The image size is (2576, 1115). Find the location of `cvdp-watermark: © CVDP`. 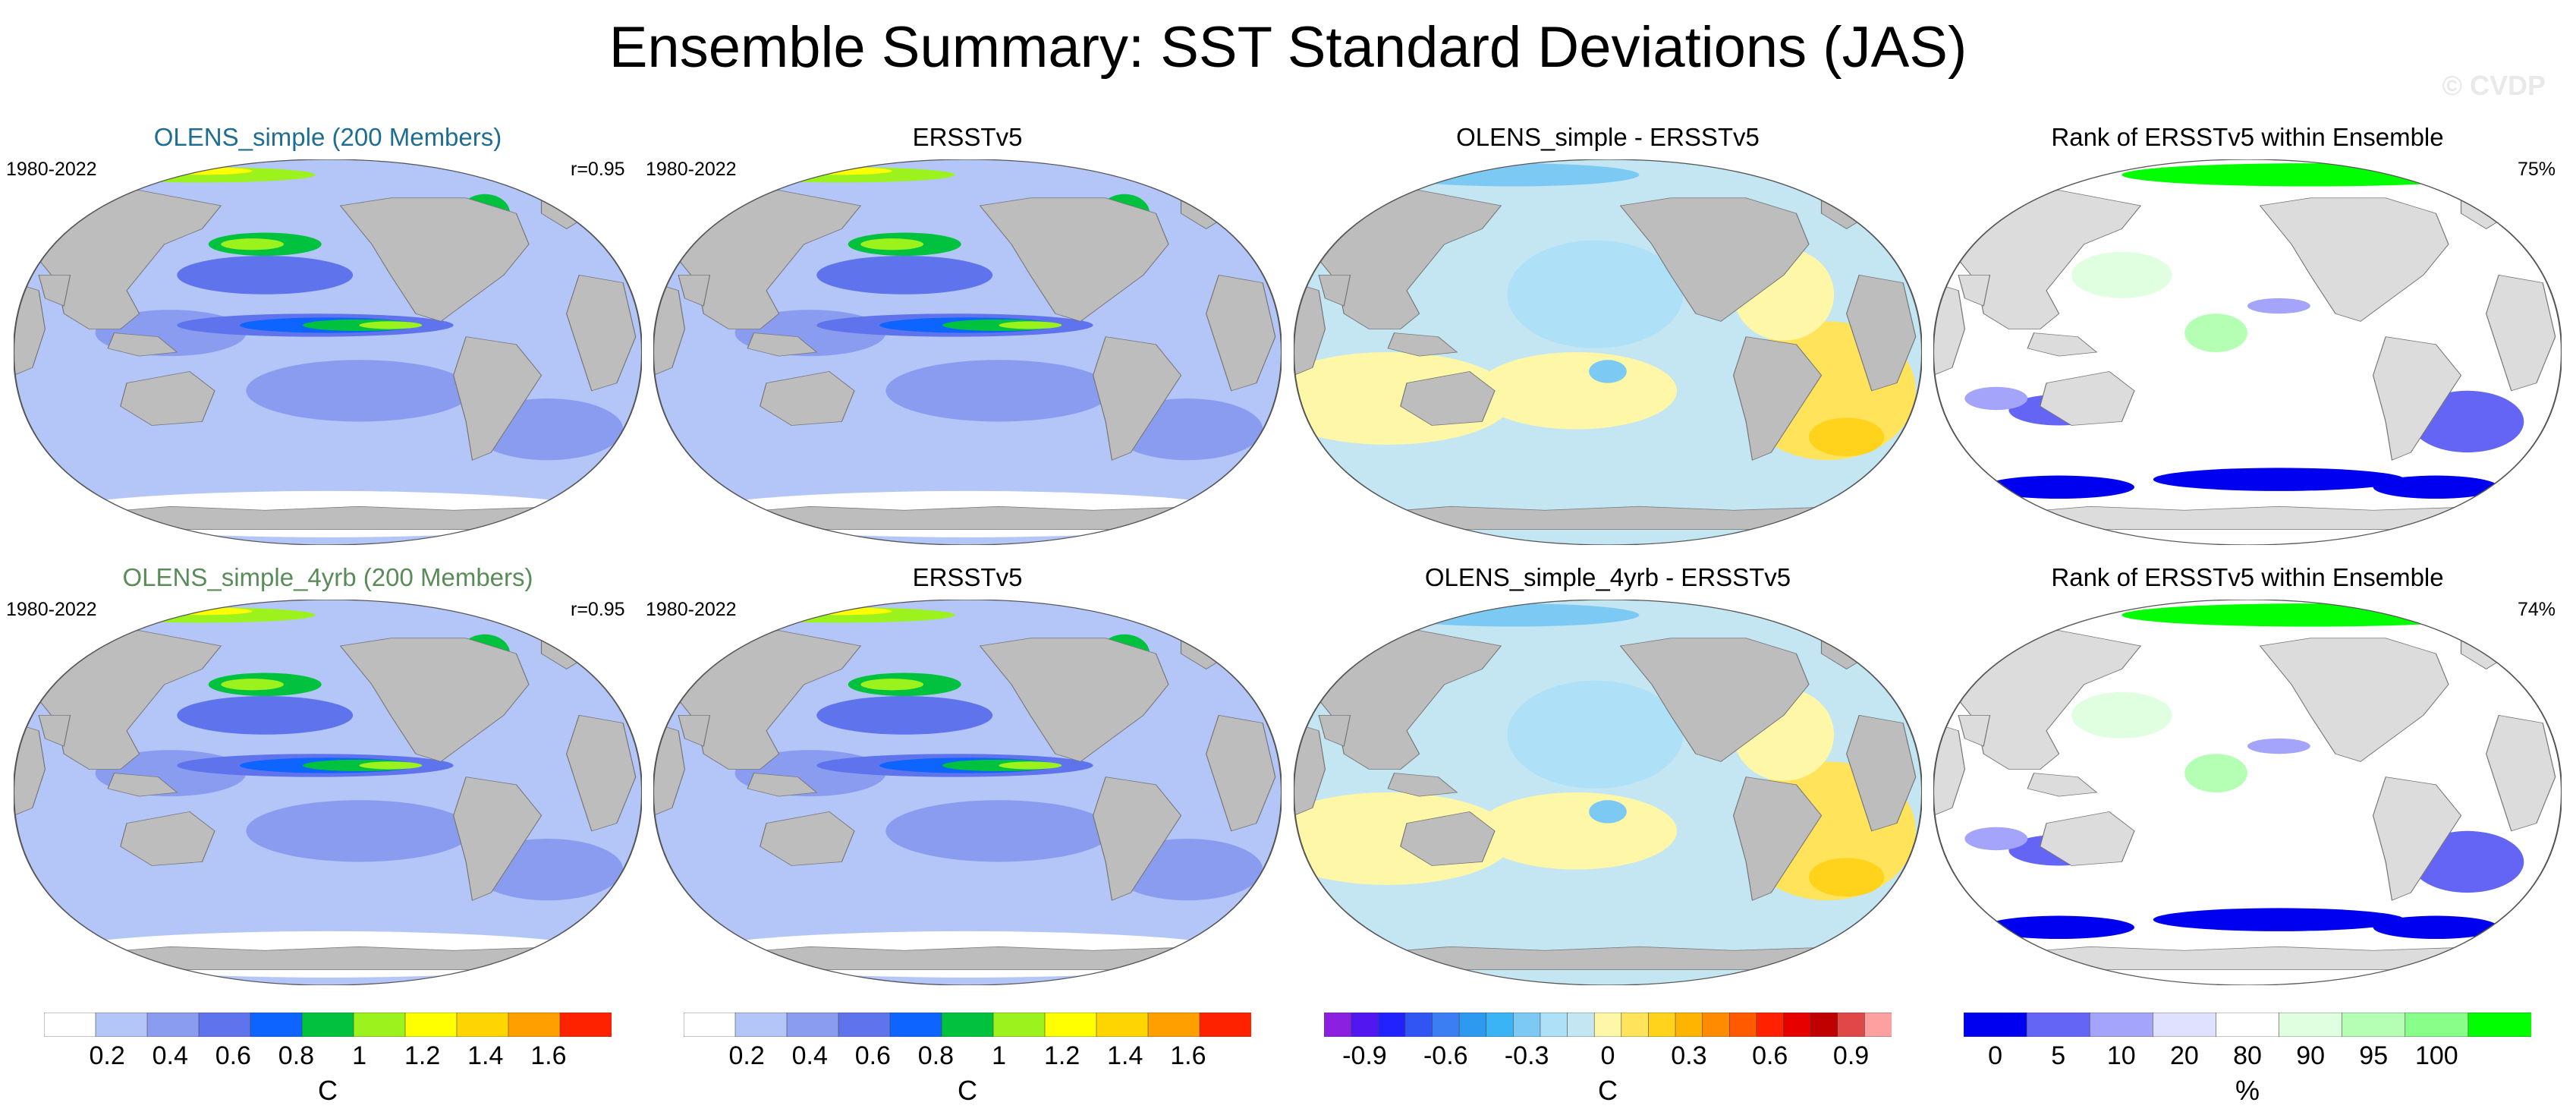

cvdp-watermark: © CVDP is located at coordinates (2494, 85).